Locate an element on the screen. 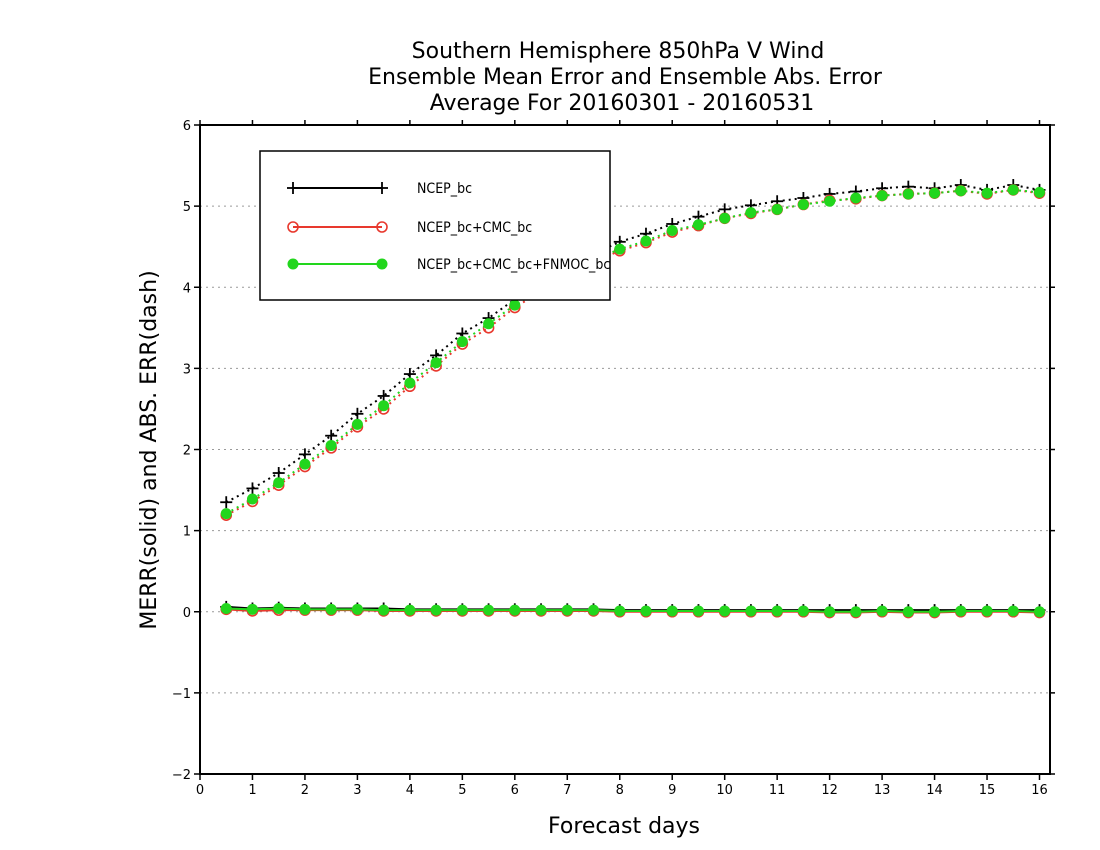 This screenshot has height=850, width=1100. x-tick-label: 6 is located at coordinates (515, 790).